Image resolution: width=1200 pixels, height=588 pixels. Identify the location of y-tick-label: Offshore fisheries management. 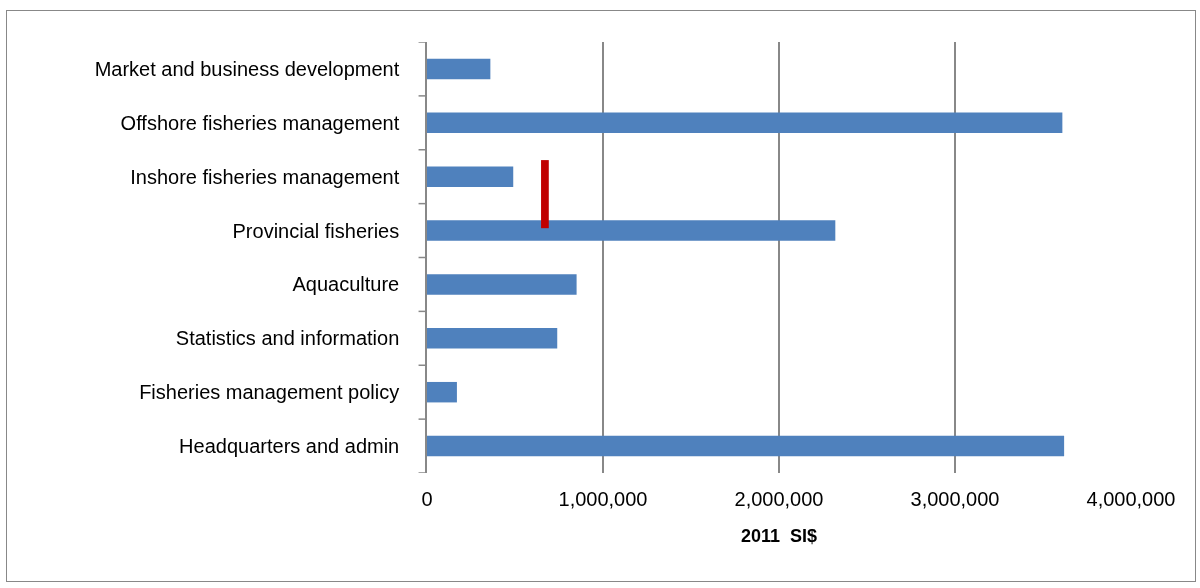
(260, 122).